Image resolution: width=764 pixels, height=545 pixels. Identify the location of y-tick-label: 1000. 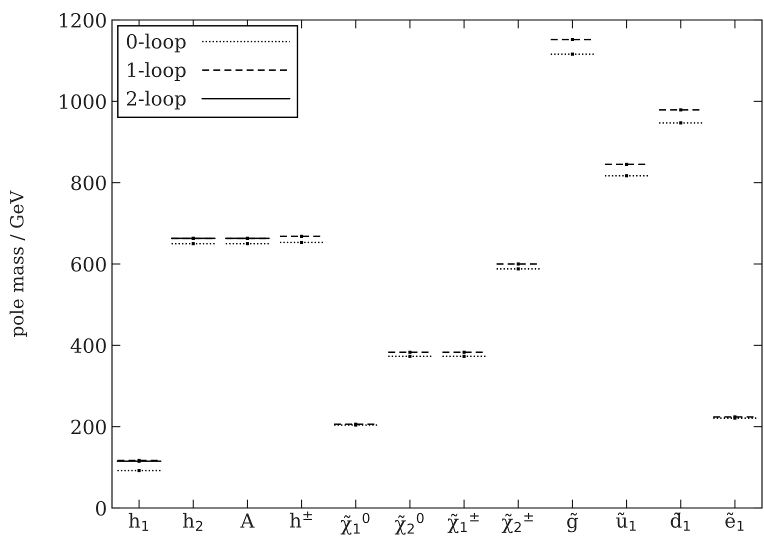
(83, 101).